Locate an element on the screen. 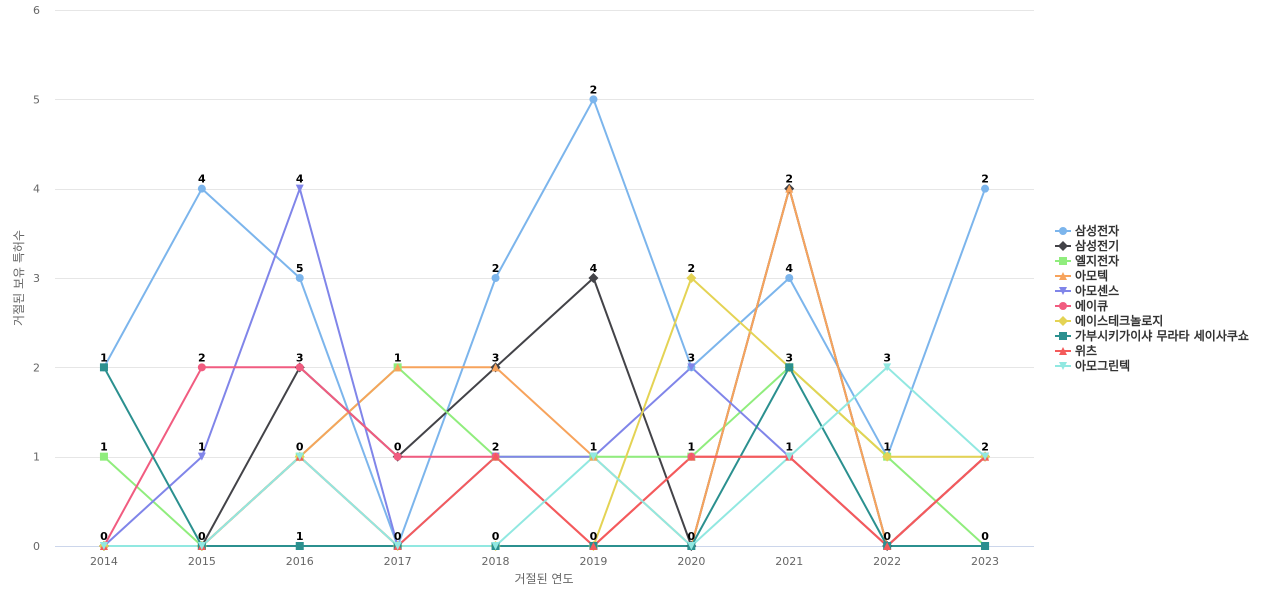 Image resolution: width=1280 pixels, height=600 pixels. legend-label: 삼성전기 is located at coordinates (1097, 245).